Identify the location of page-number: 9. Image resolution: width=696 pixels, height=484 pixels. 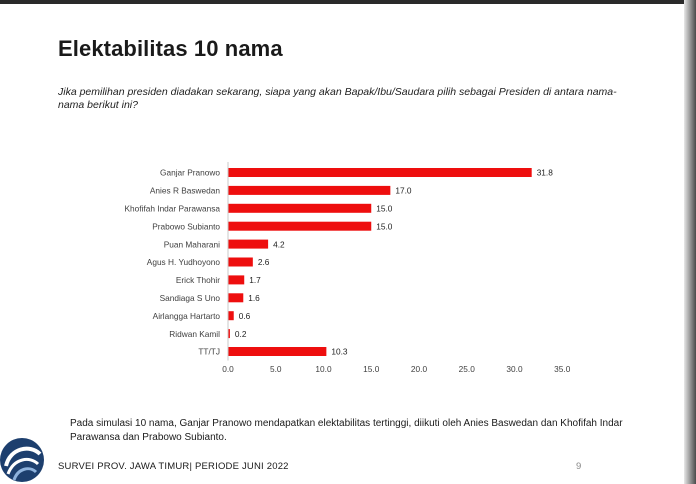
(579, 466).